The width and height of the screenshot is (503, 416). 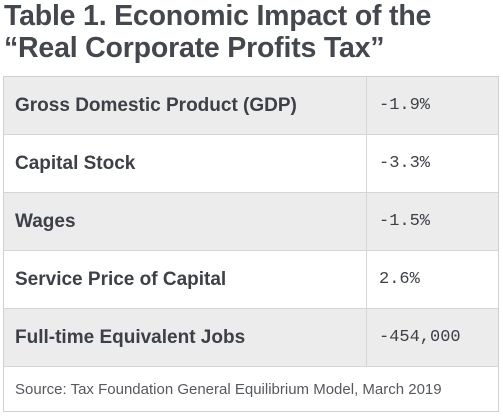 I want to click on row-label: Capital Stock, so click(x=185, y=163).